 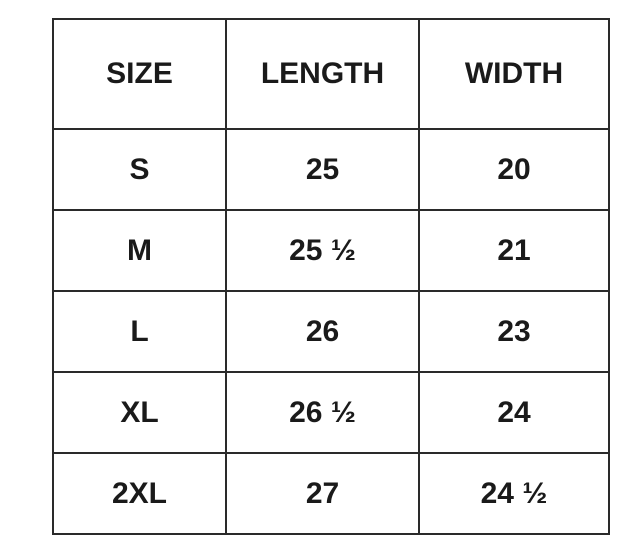 What do you see at coordinates (322, 412) in the screenshot?
I see `table-cell: 26 ½` at bounding box center [322, 412].